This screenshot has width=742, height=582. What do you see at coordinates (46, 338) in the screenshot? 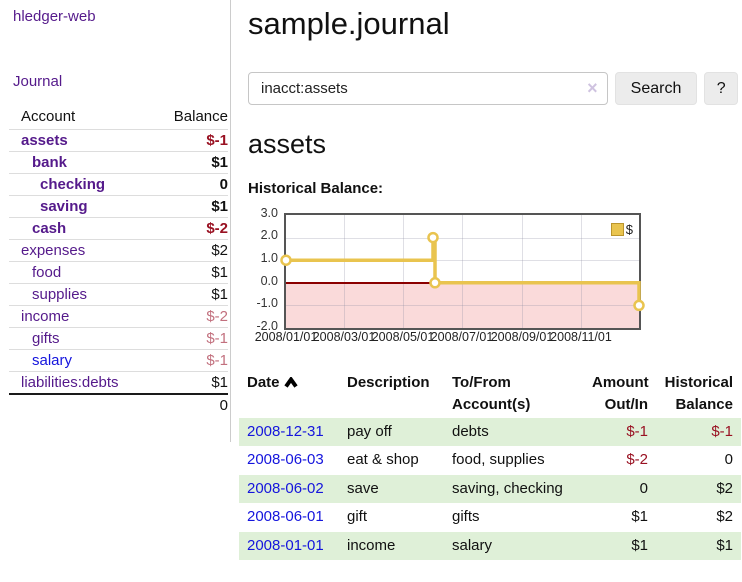
I see `account-link-gifts: gifts` at bounding box center [46, 338].